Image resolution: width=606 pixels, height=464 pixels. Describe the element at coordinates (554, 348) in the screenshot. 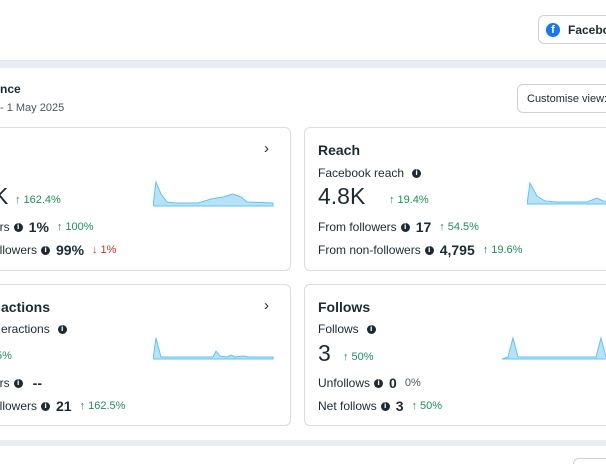

I see `follows-sparkline` at that location.